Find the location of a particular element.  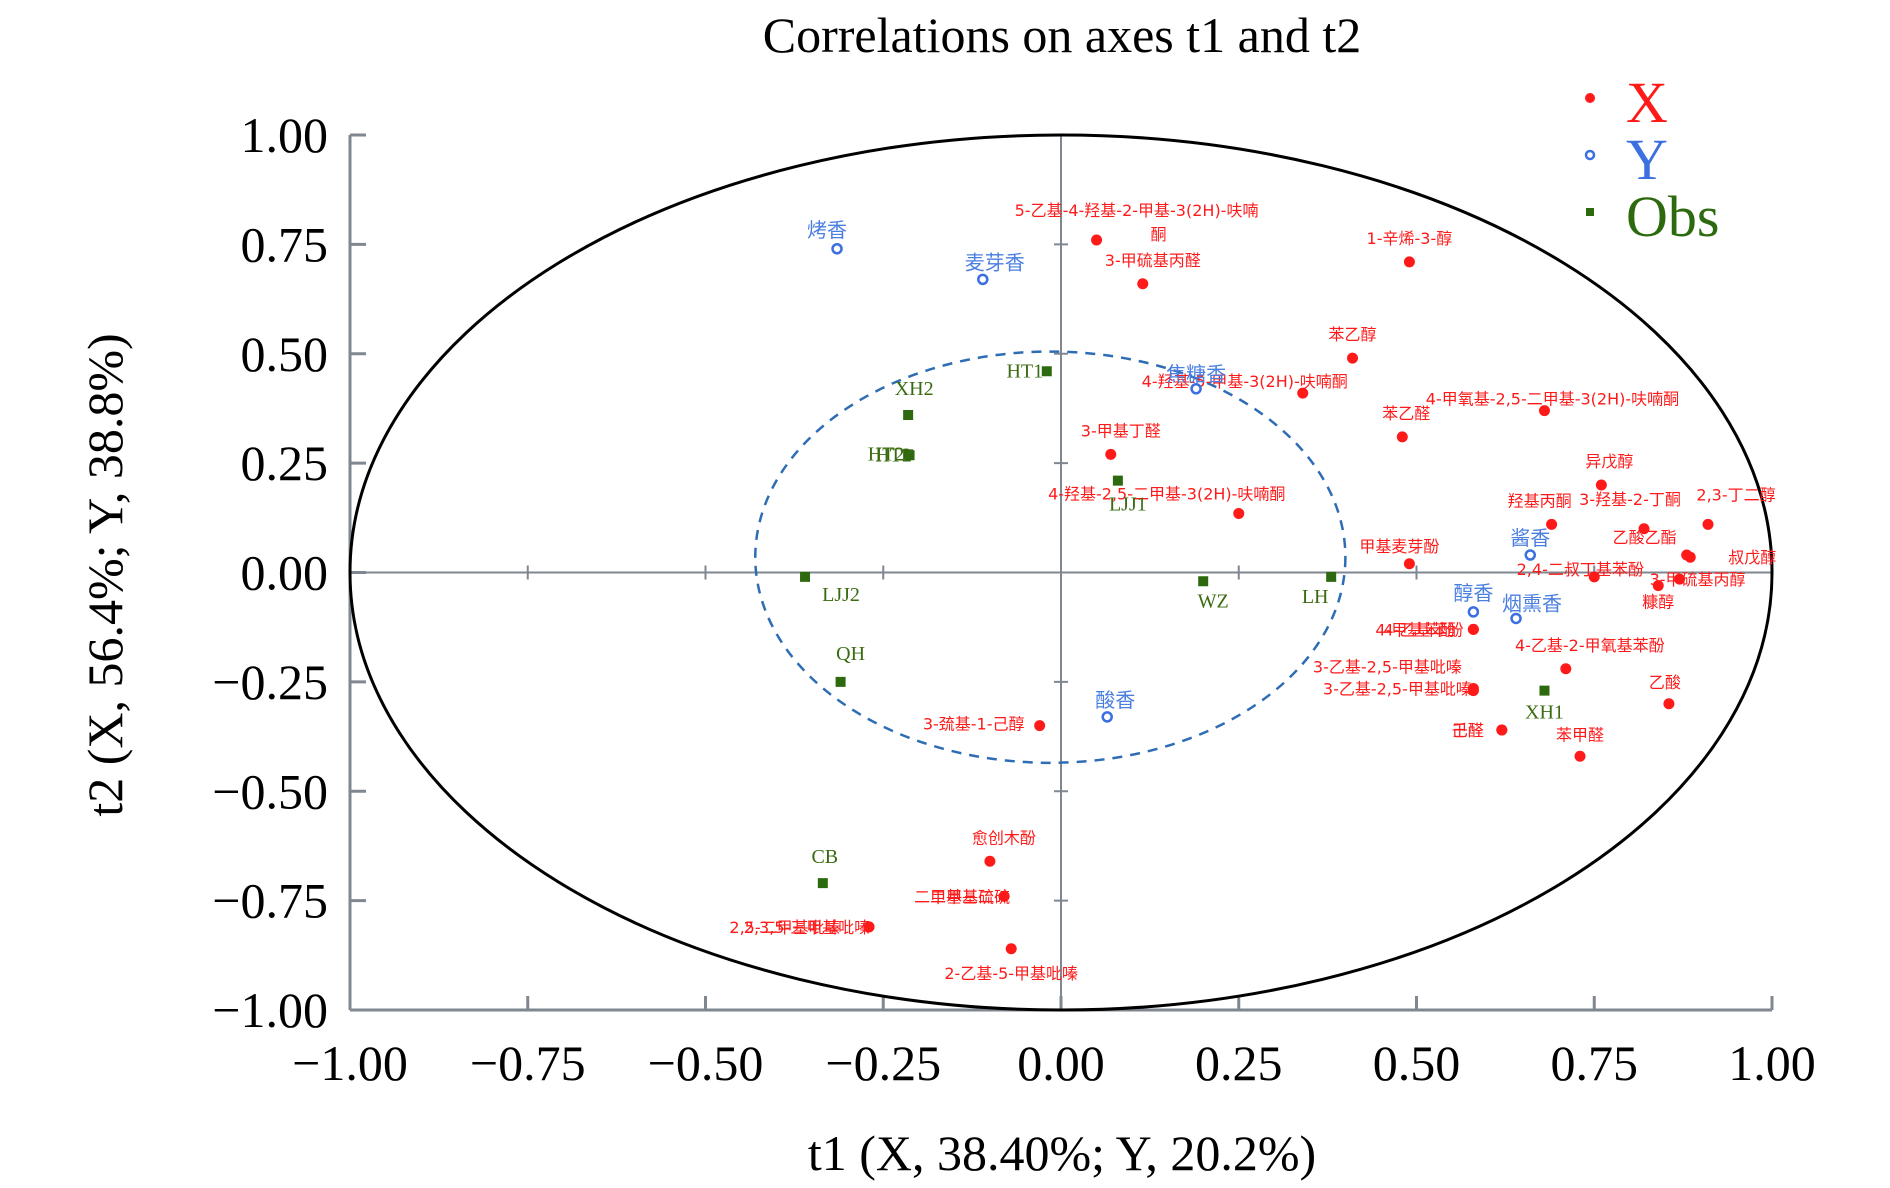

point-label: 烤香 is located at coordinates (827, 230).